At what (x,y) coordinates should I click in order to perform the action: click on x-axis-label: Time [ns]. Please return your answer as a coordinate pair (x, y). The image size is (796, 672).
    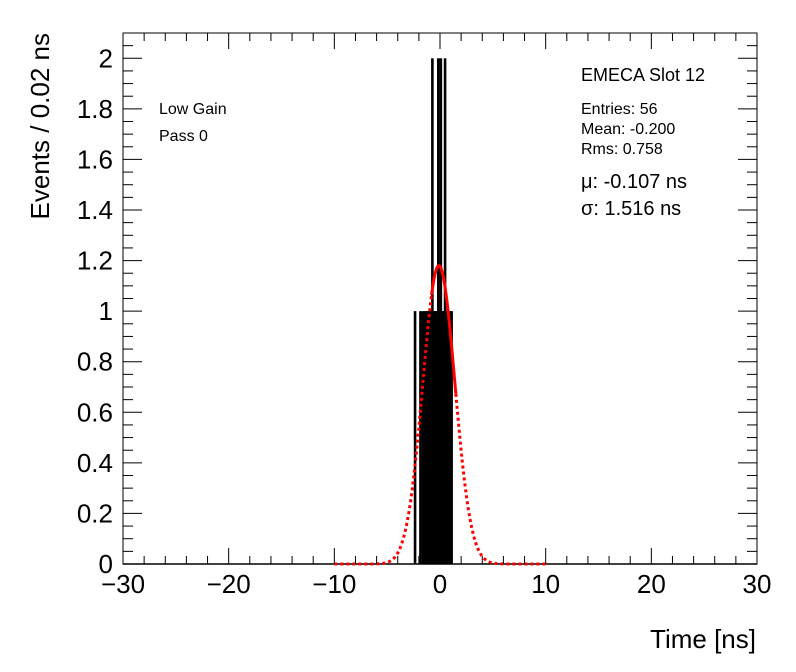
    Looking at the image, I should click on (703, 639).